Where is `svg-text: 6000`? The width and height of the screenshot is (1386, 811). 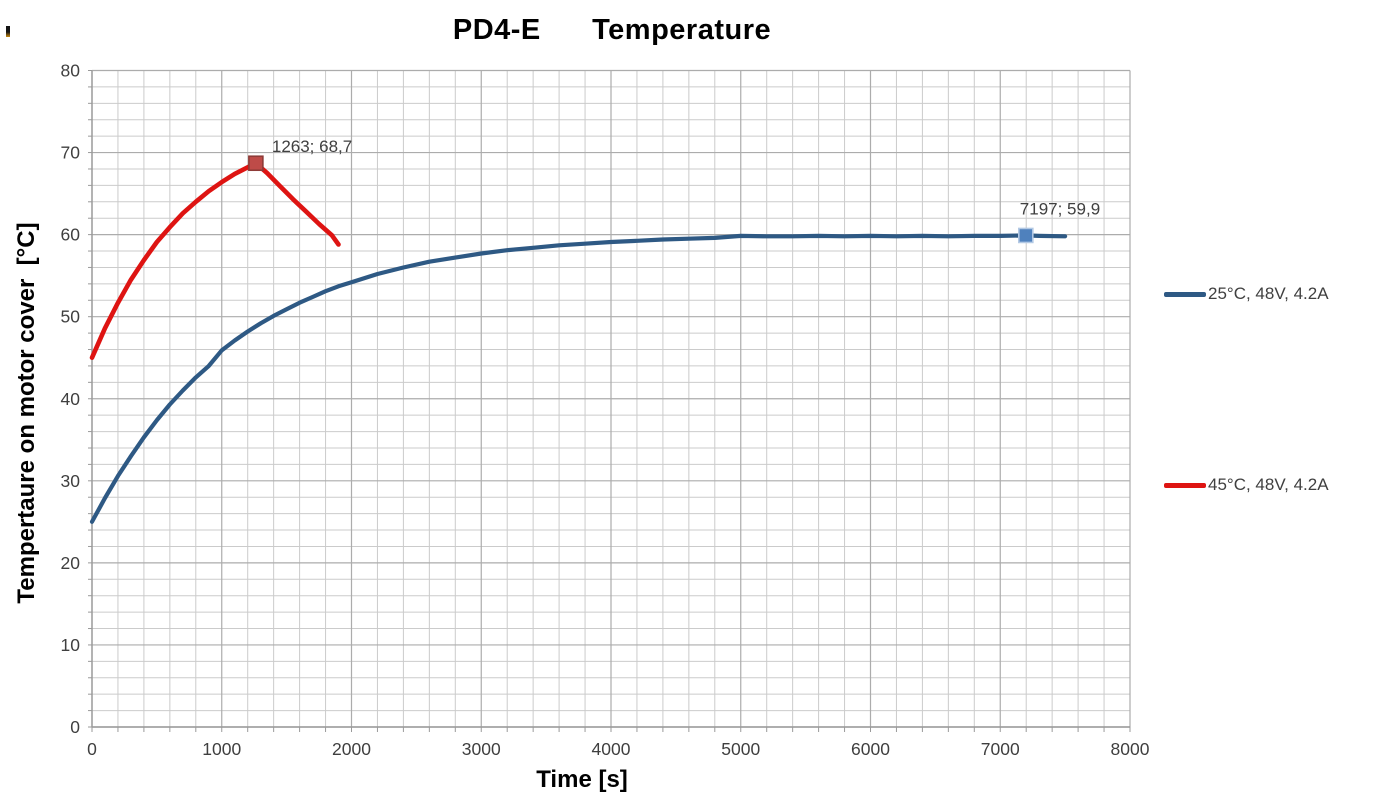 svg-text: 6000 is located at coordinates (870, 749).